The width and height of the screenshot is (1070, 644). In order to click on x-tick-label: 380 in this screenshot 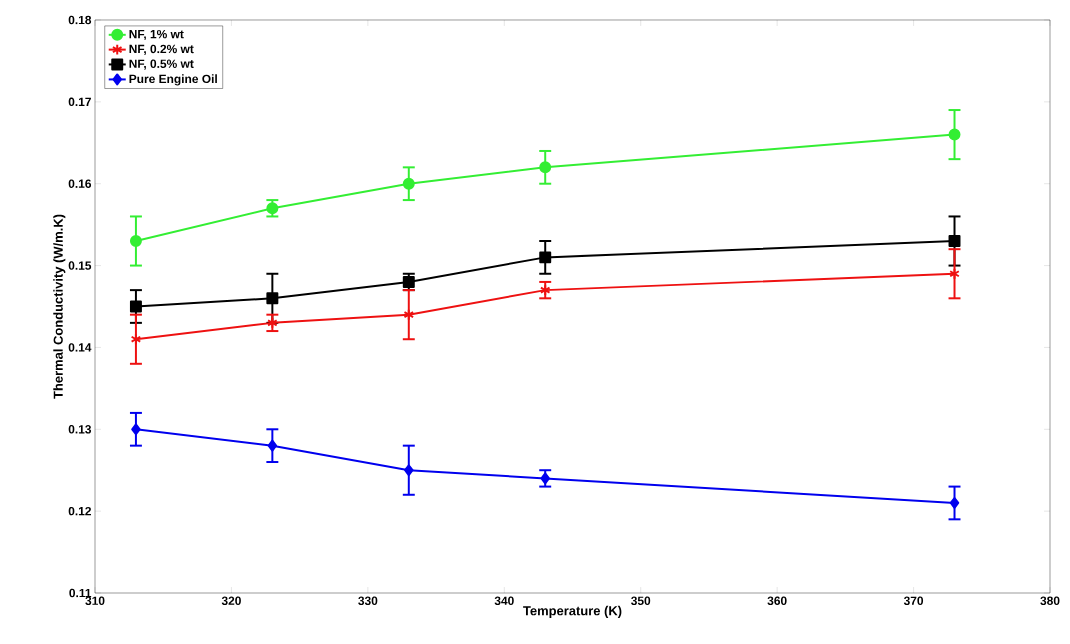, I will do `click(1050, 601)`.